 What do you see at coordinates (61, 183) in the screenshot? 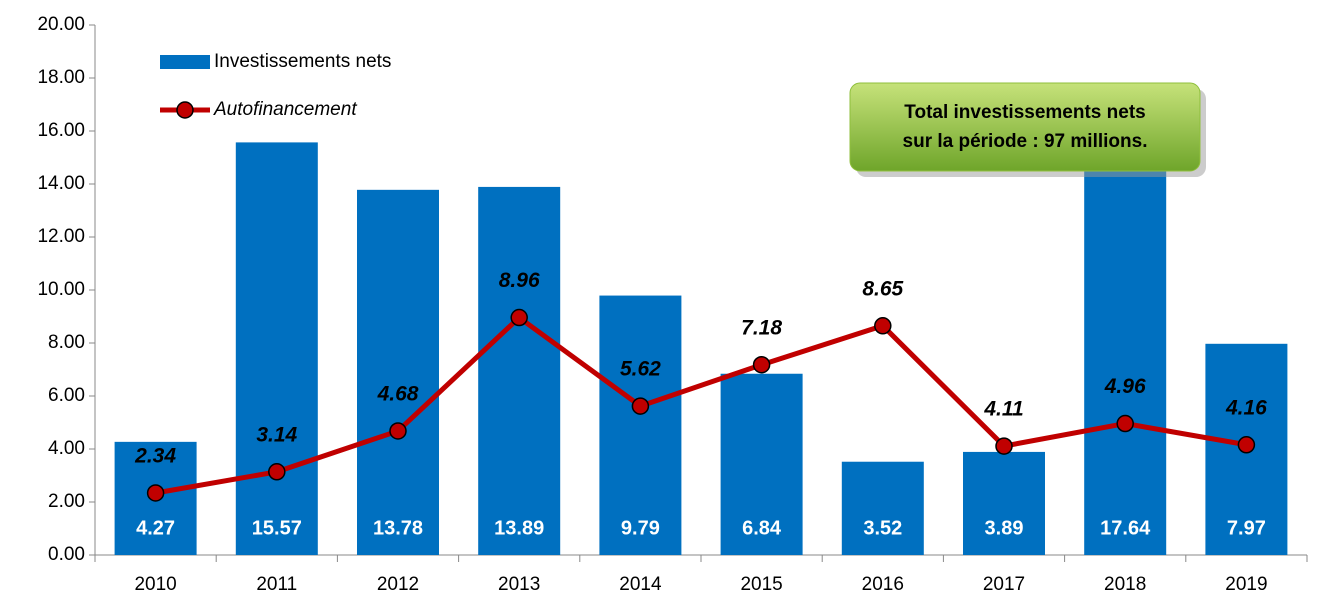
I see `y-tick-label: 14.00` at bounding box center [61, 183].